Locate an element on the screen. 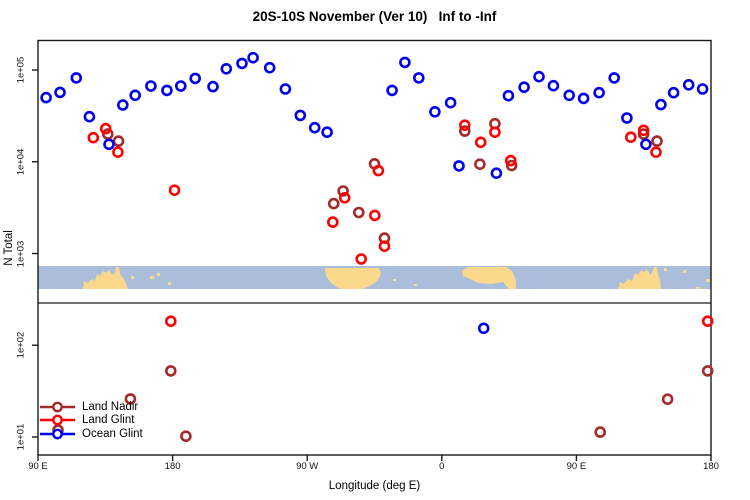 The height and width of the screenshot is (500, 750). x-tick-label: 0 is located at coordinates (442, 466).